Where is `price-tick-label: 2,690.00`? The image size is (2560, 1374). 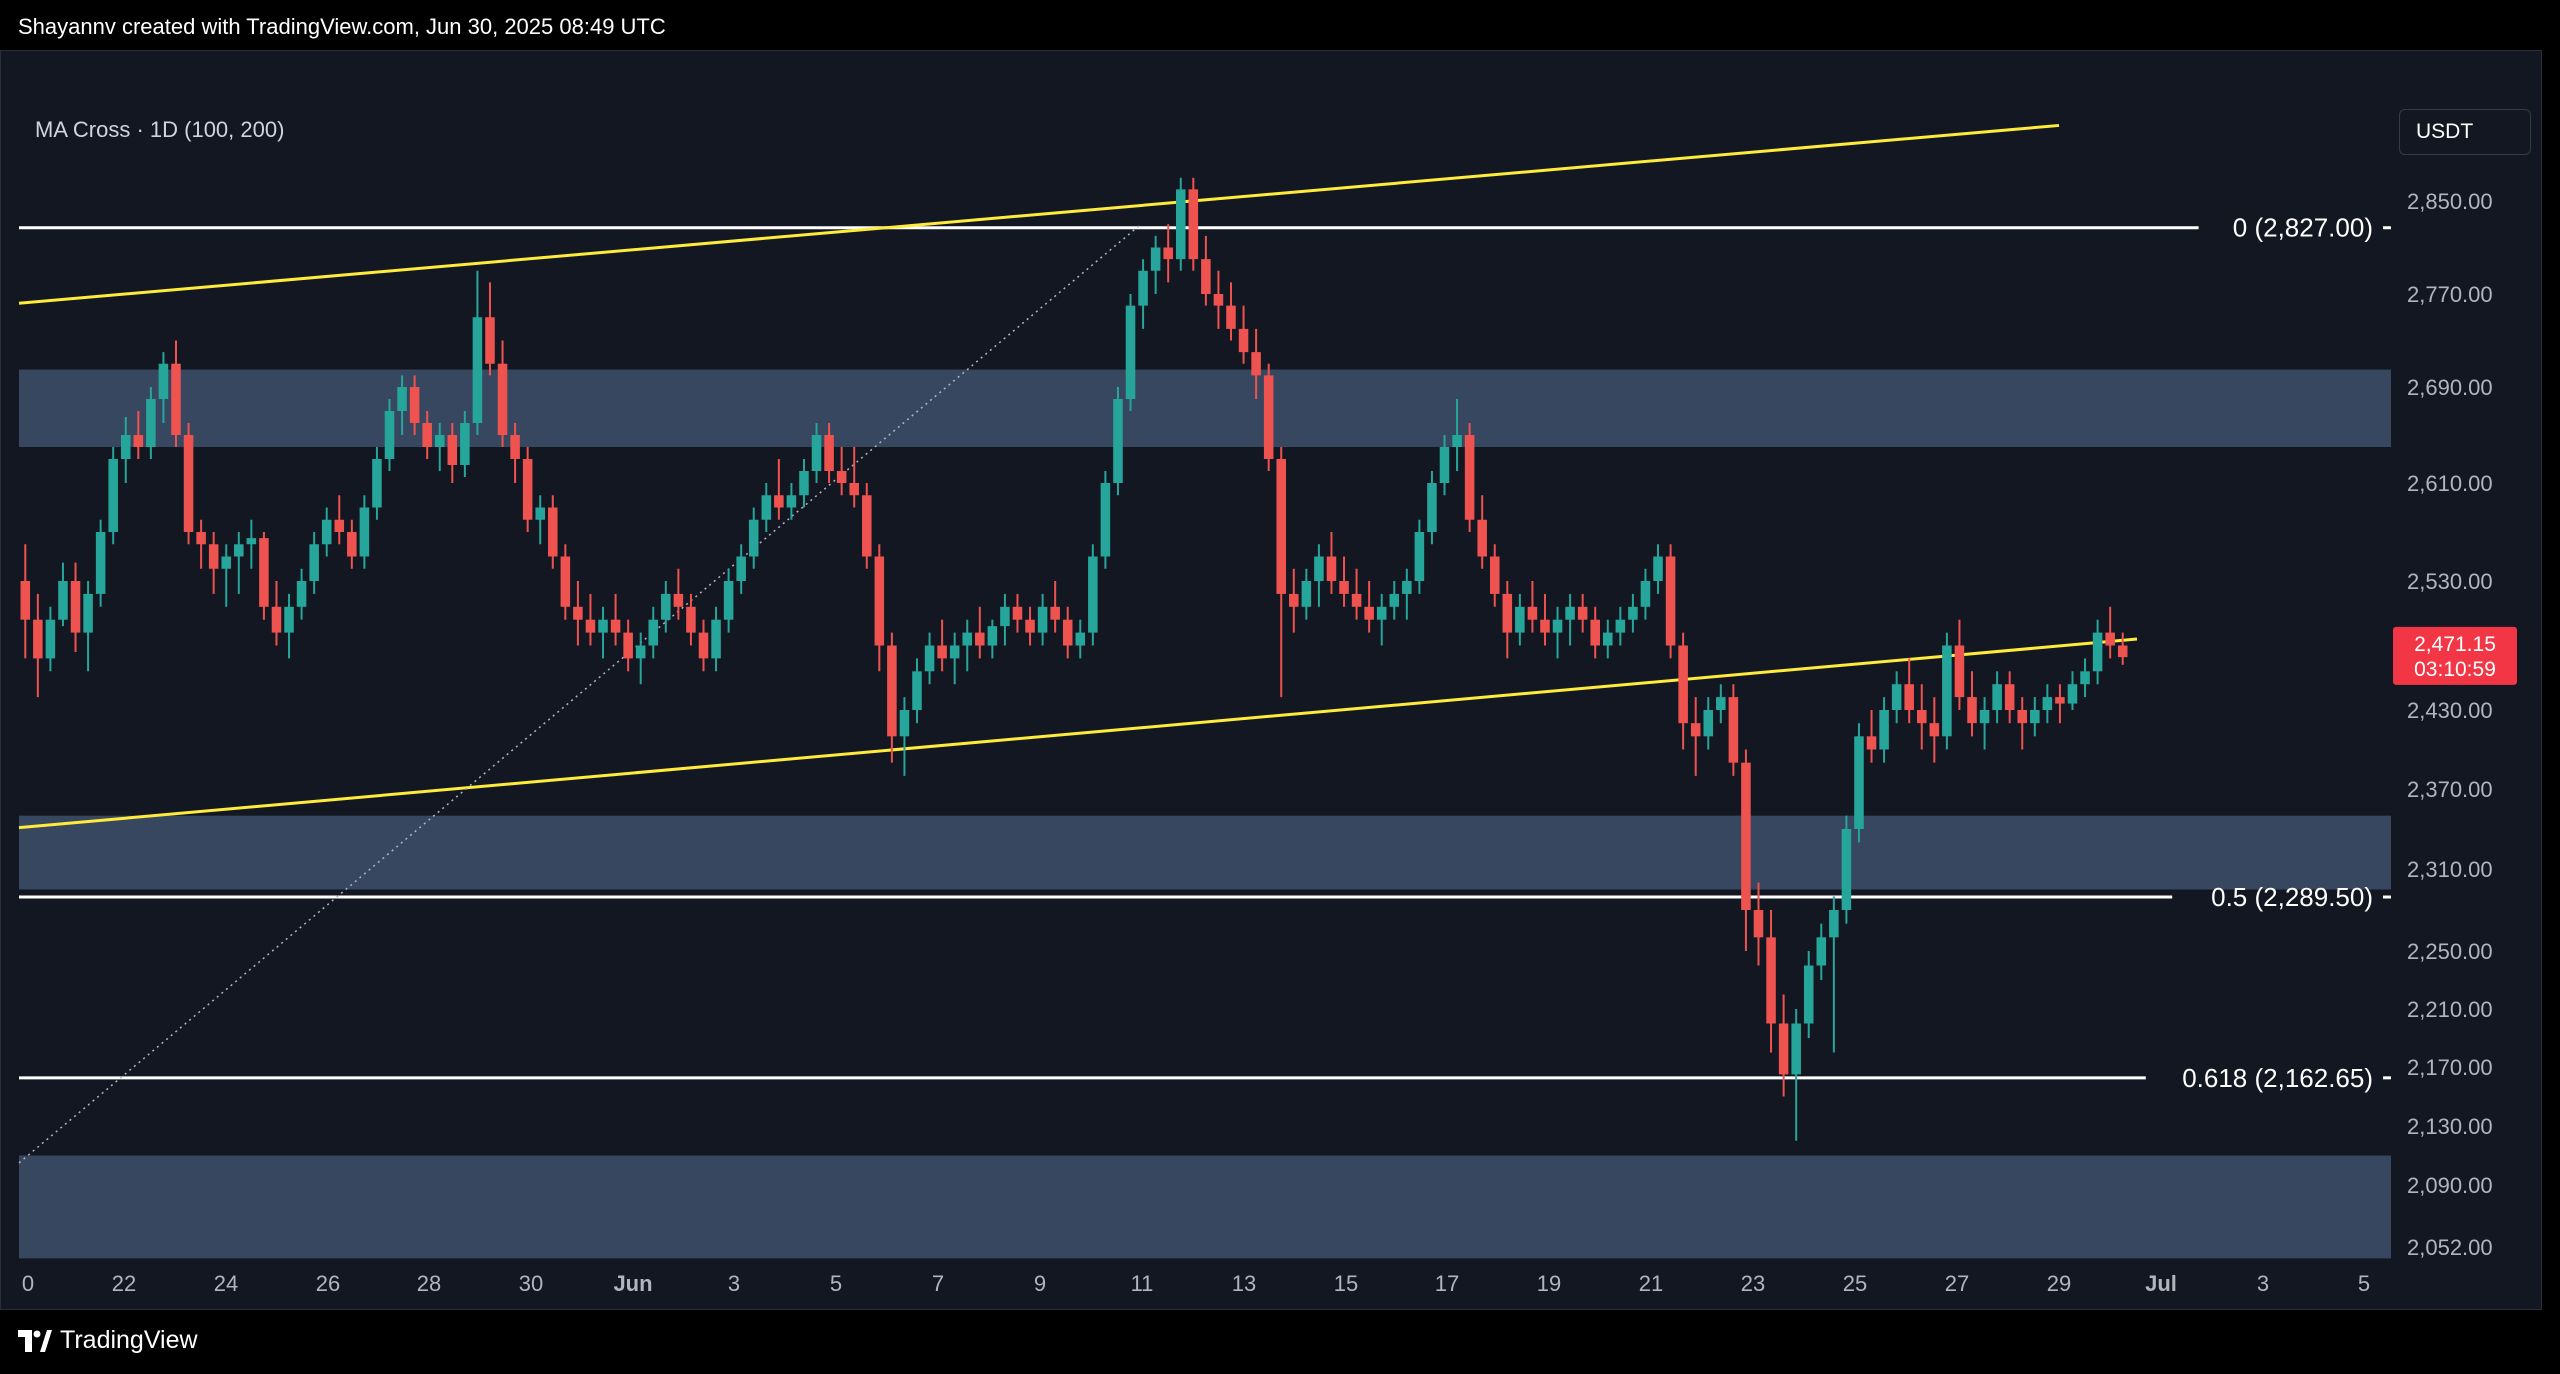
price-tick-label: 2,690.00 is located at coordinates (2450, 387).